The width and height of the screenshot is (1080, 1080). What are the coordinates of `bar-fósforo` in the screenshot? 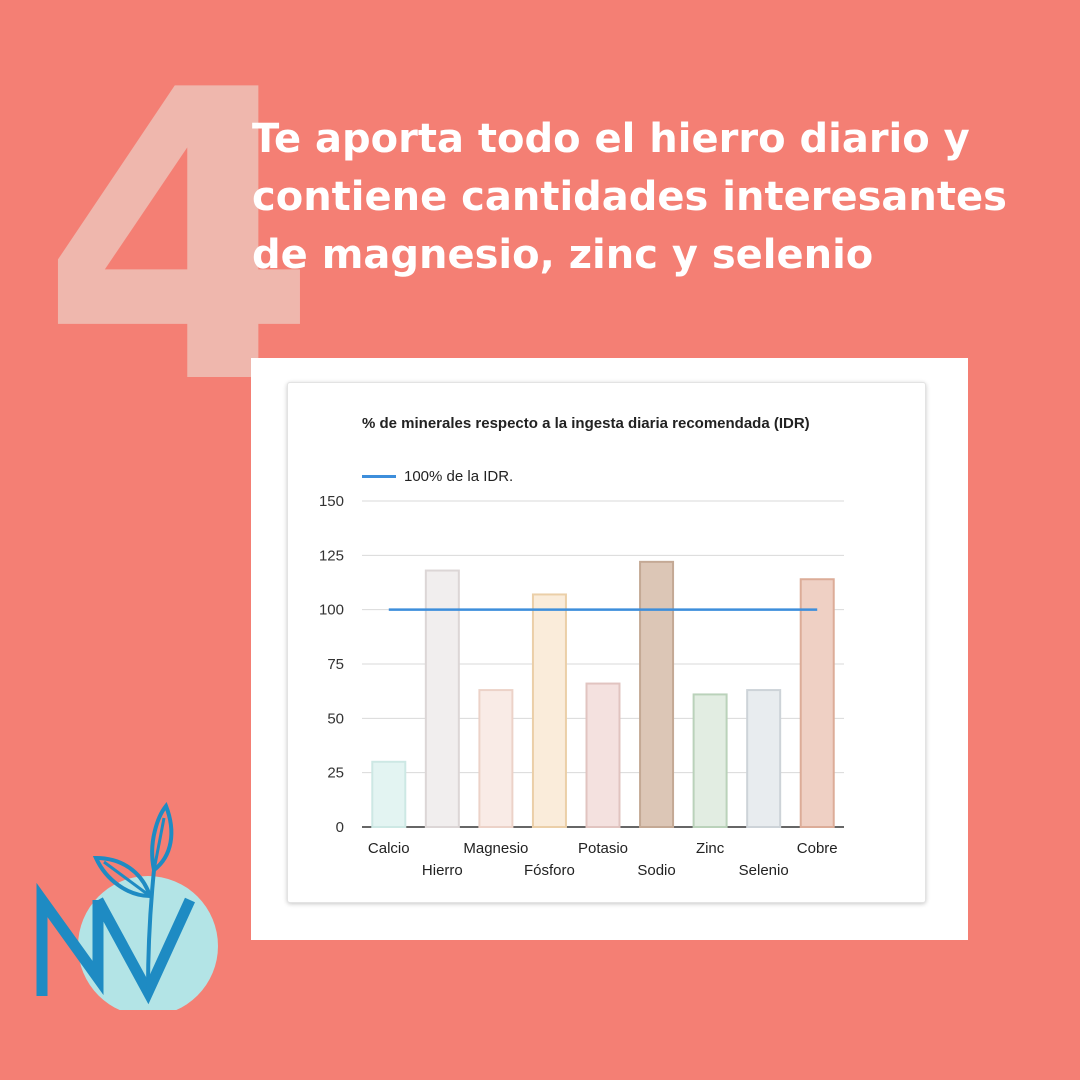 It's located at (549, 710).